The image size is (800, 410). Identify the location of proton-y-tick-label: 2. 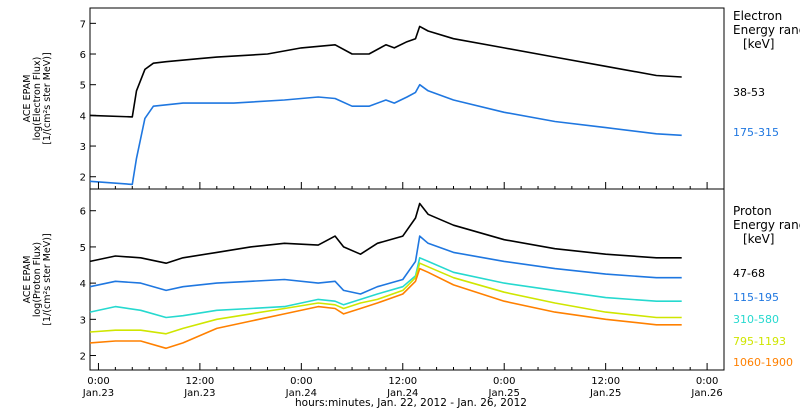
(83, 357).